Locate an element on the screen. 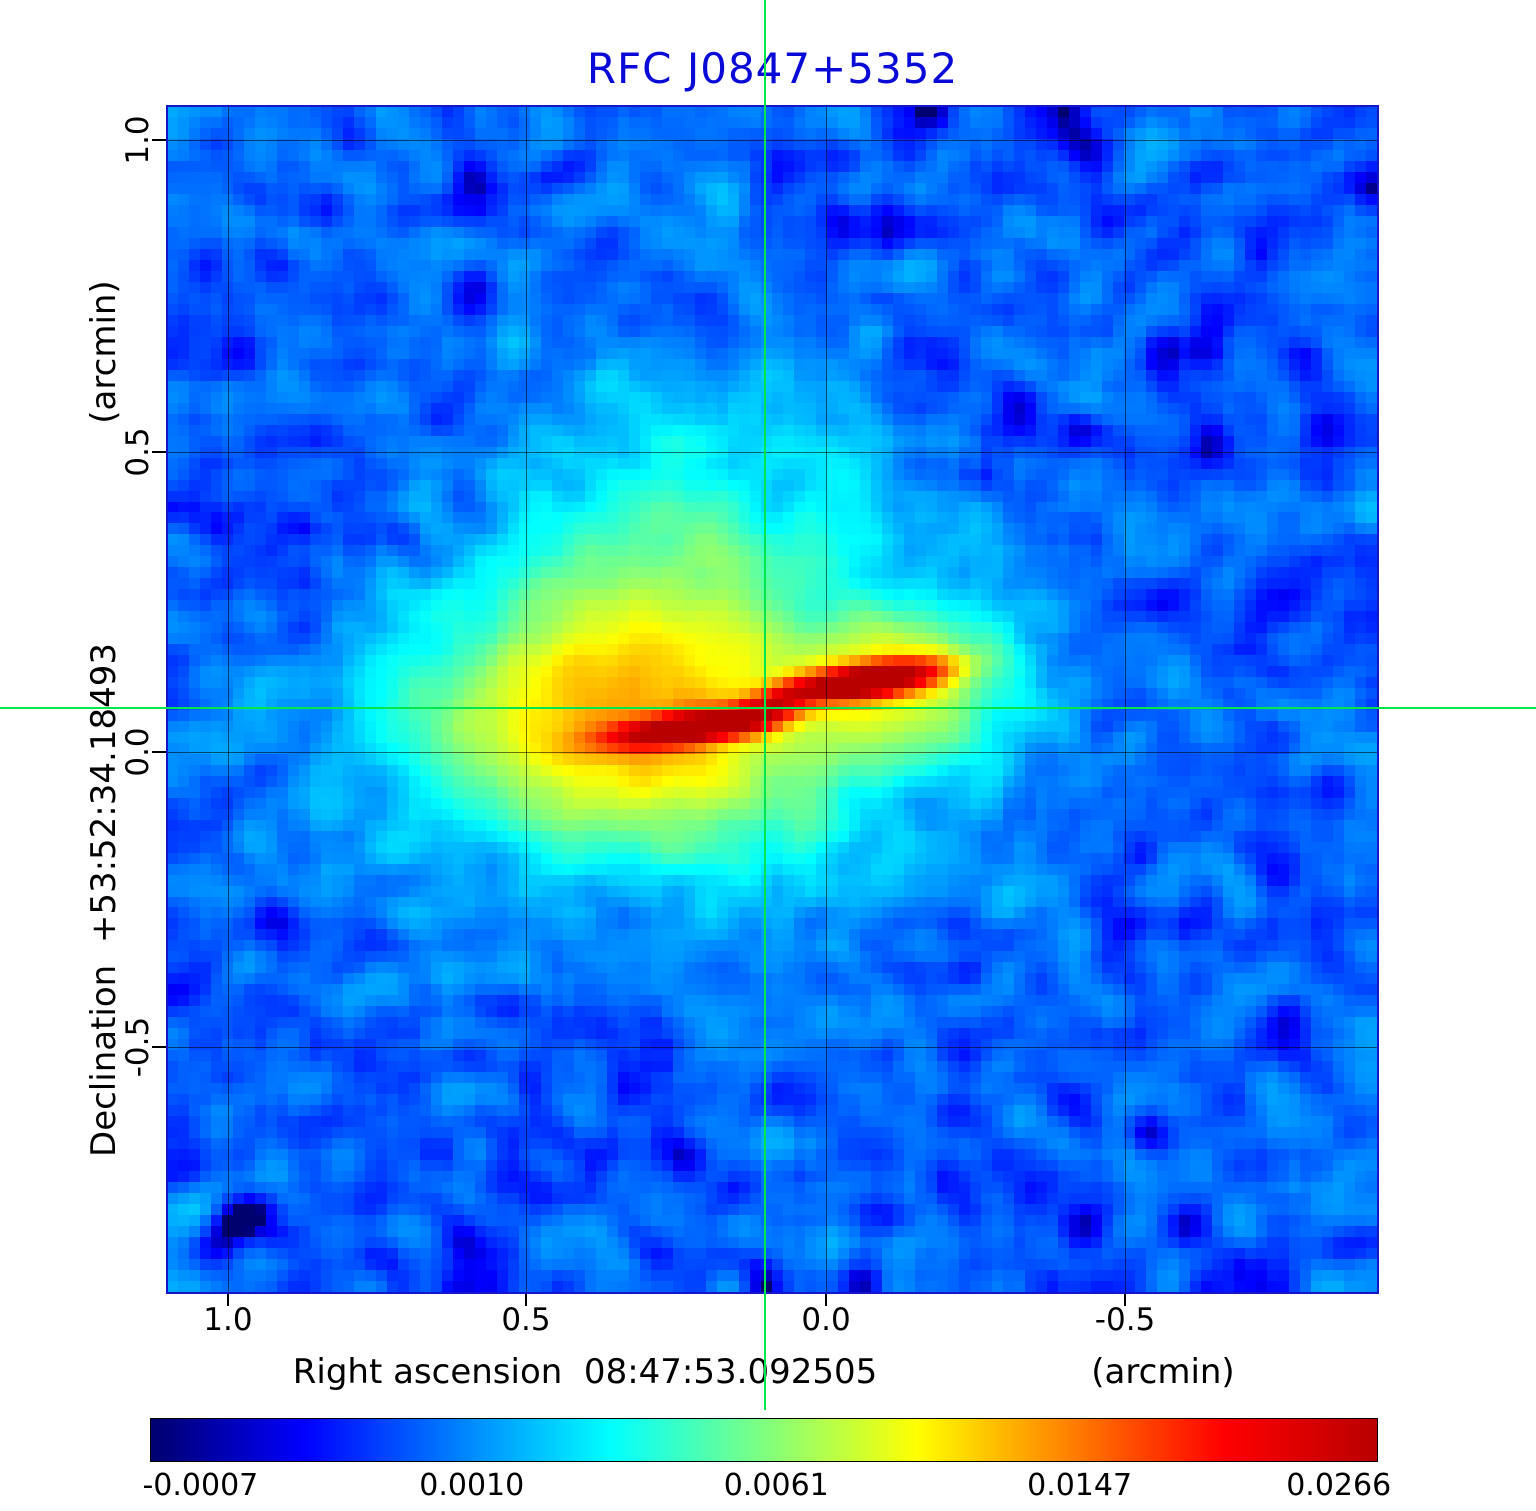 The image size is (1536, 1511). chart-title: RFC J0847+5352 is located at coordinates (772, 68).